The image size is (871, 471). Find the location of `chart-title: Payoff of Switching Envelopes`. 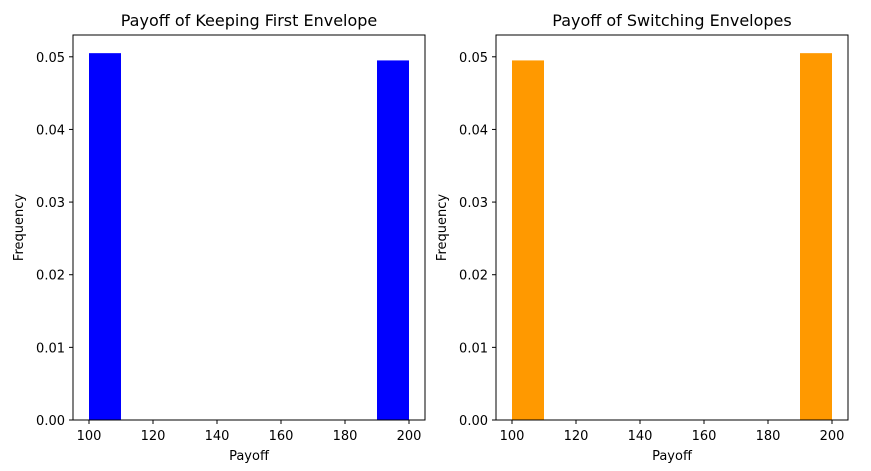

chart-title: Payoff of Switching Envelopes is located at coordinates (671, 20).